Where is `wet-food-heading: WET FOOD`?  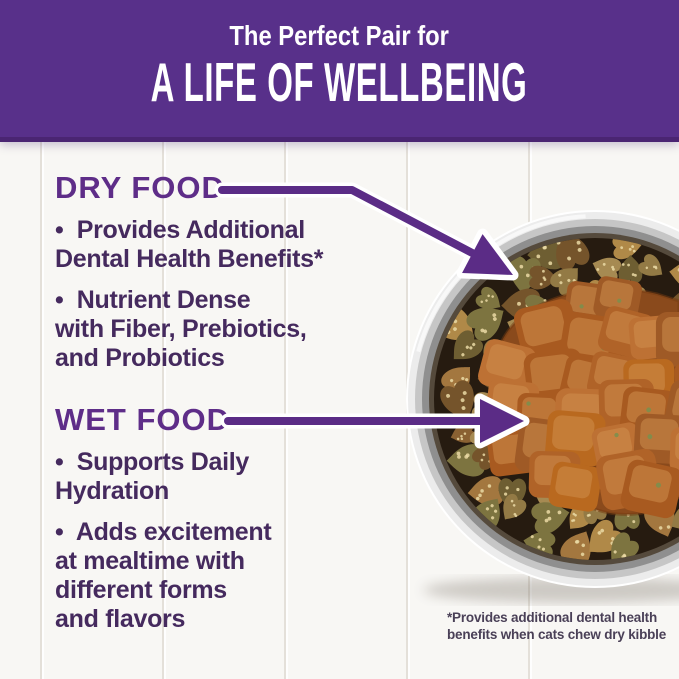
wet-food-heading: WET FOOD is located at coordinates (143, 419).